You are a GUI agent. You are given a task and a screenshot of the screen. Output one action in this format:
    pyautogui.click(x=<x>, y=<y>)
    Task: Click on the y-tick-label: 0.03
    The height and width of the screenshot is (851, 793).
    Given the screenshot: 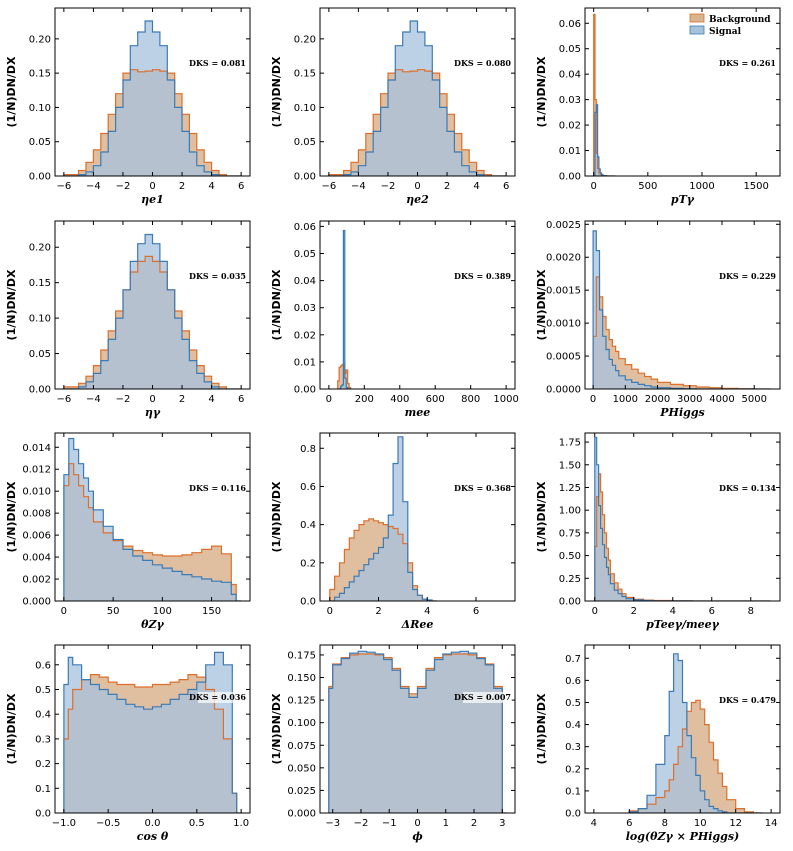 What is the action you would take?
    pyautogui.click(x=570, y=100)
    